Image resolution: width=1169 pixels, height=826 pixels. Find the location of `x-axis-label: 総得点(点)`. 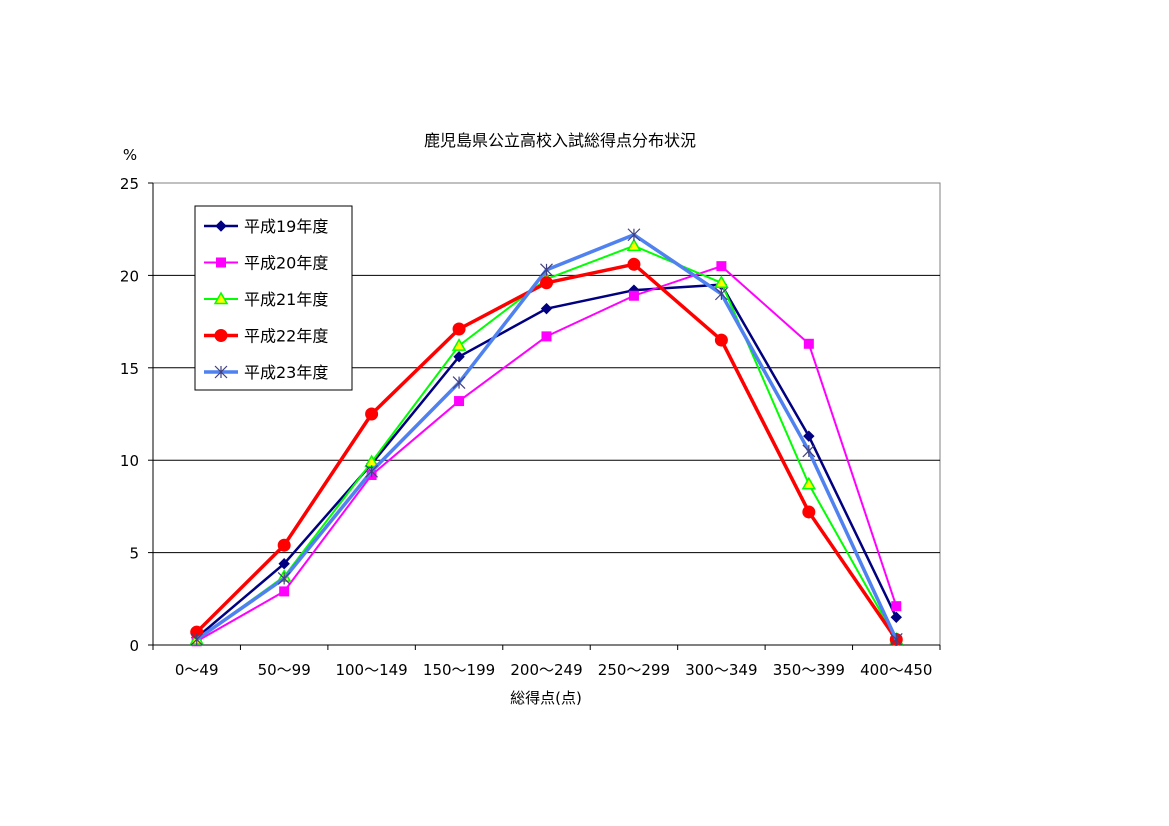

x-axis-label: 総得点(点) is located at coordinates (546, 698).